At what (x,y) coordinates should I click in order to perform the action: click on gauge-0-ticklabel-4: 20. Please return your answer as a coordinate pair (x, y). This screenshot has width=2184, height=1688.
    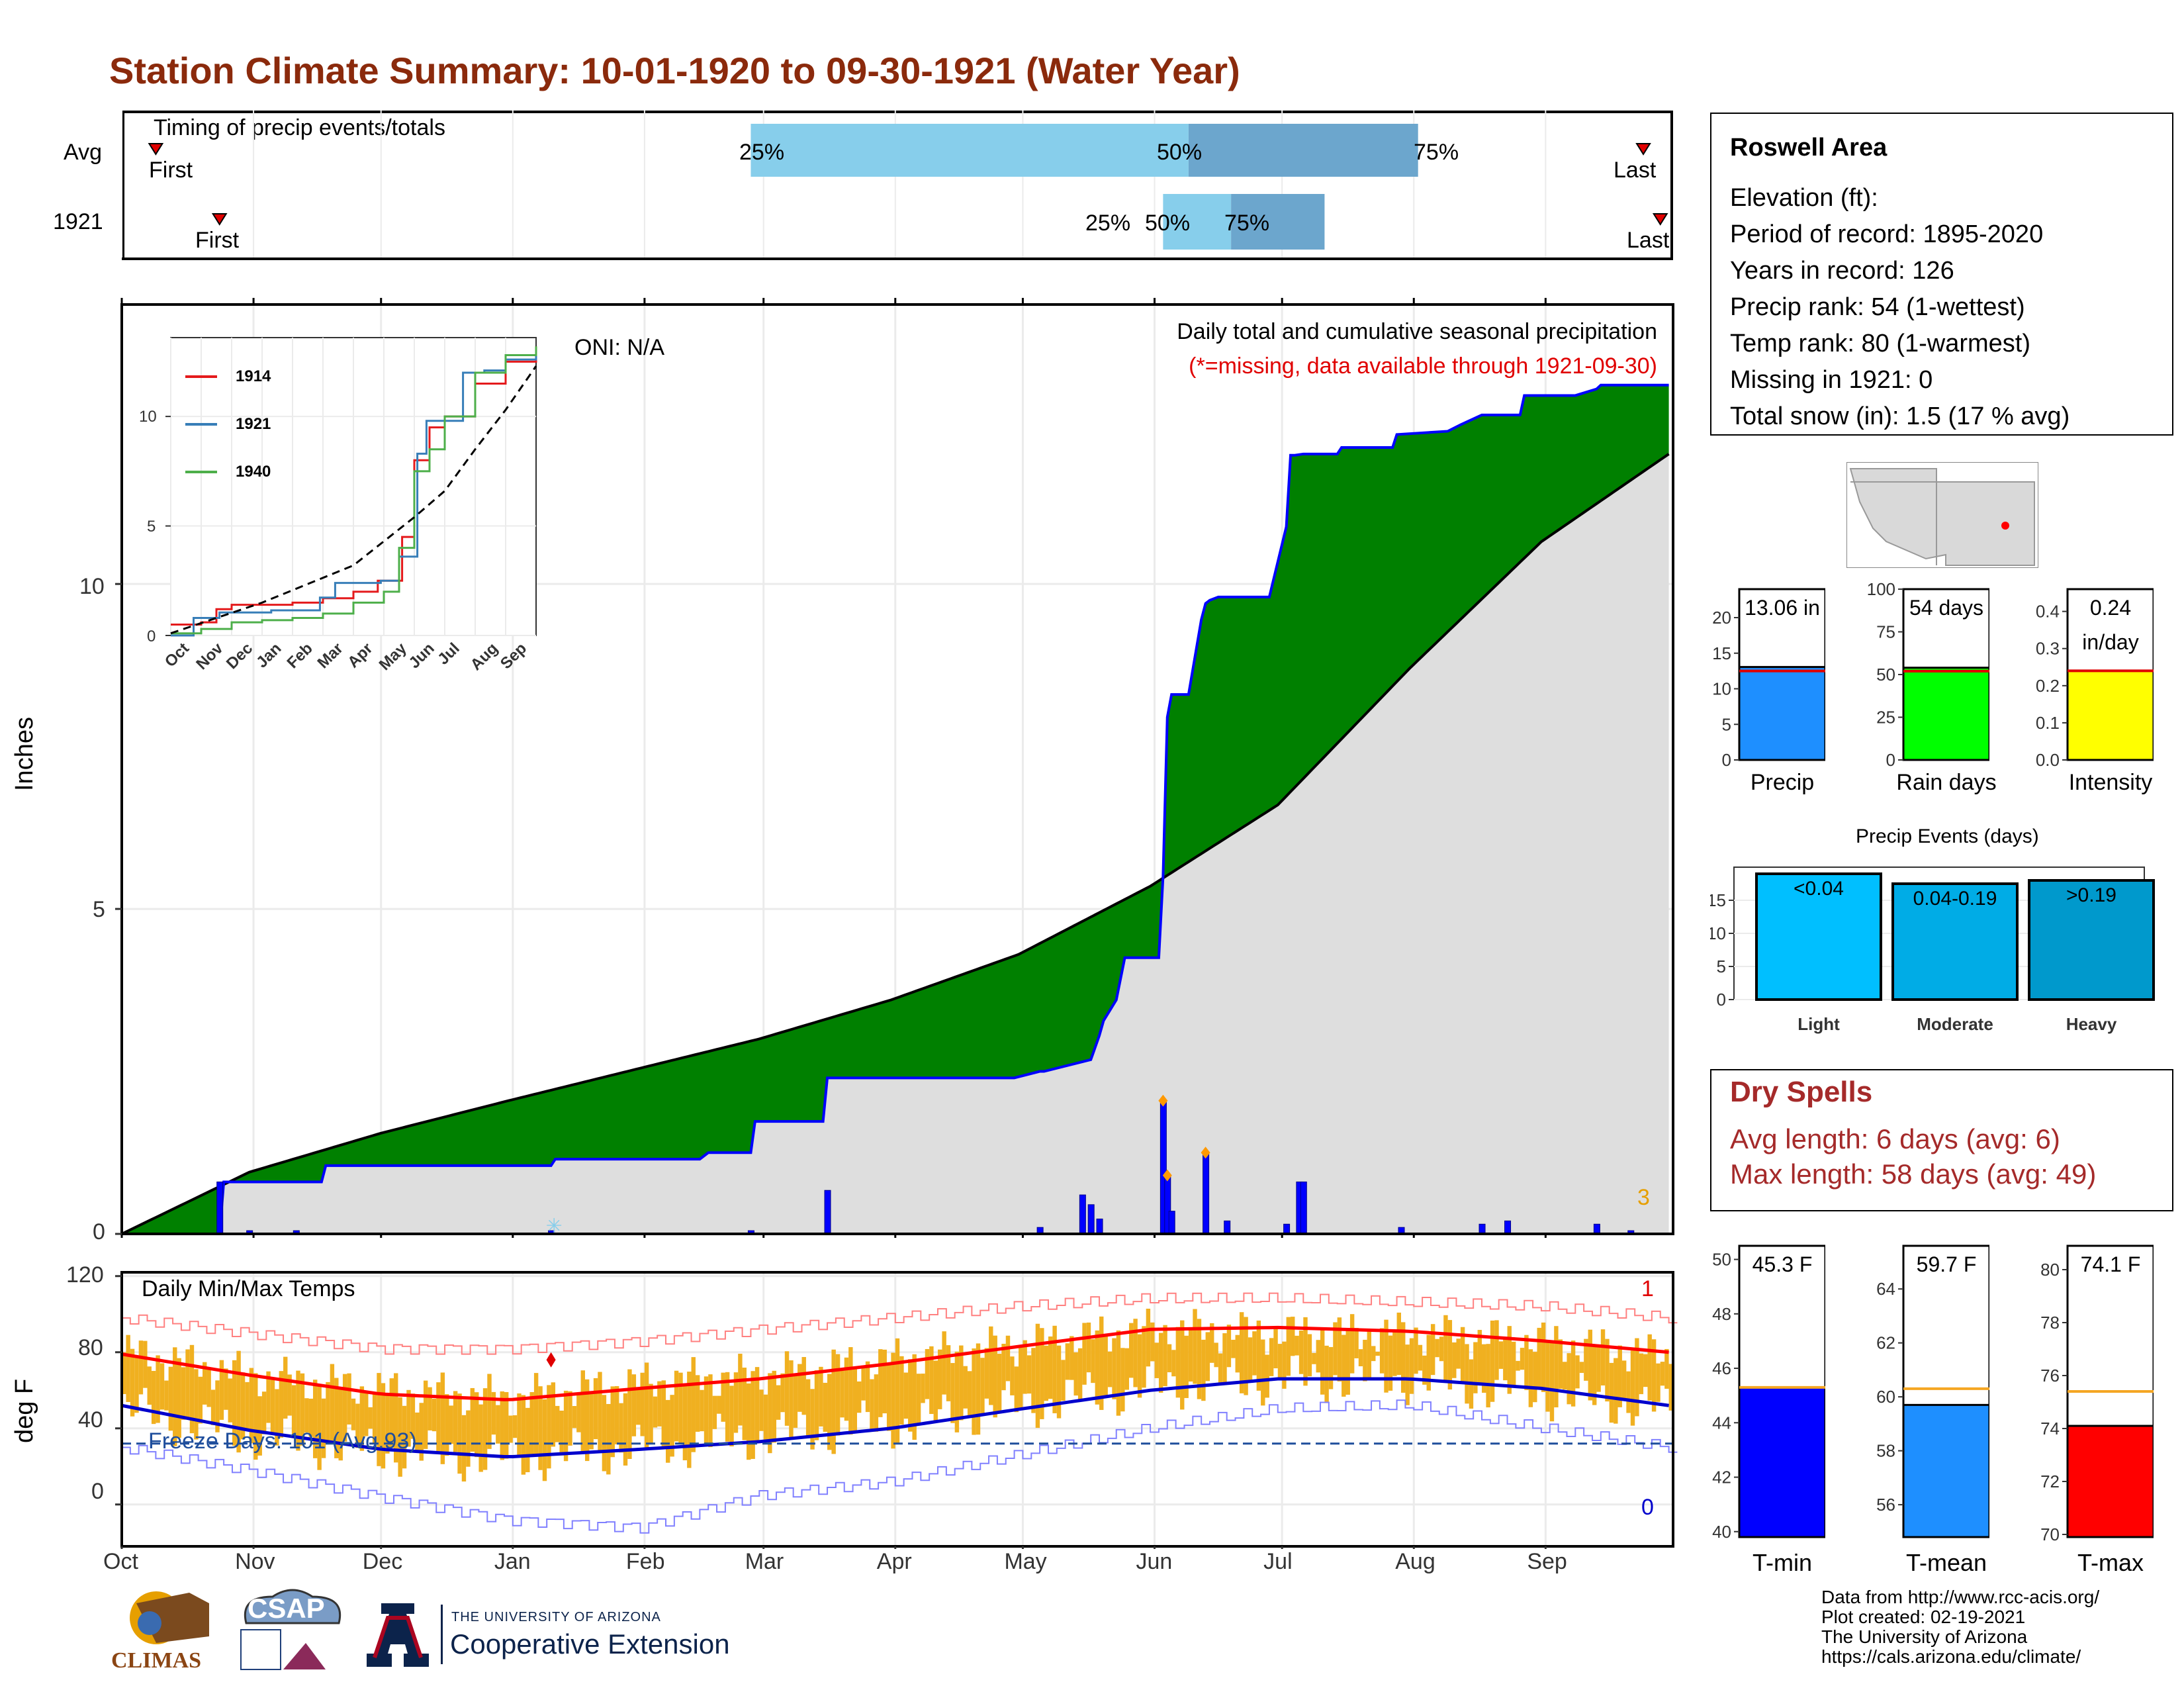
    Looking at the image, I should click on (1721, 618).